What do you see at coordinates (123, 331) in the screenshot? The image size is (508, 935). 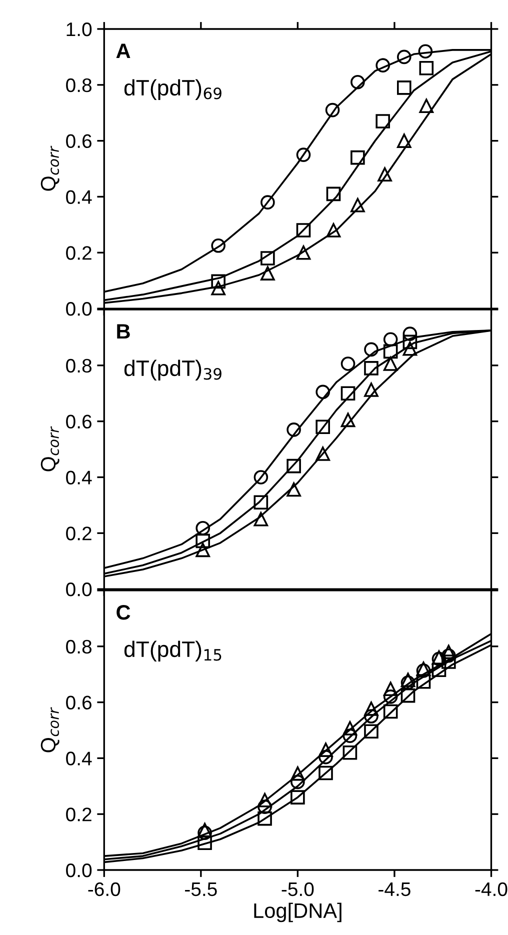 I see `text: B` at bounding box center [123, 331].